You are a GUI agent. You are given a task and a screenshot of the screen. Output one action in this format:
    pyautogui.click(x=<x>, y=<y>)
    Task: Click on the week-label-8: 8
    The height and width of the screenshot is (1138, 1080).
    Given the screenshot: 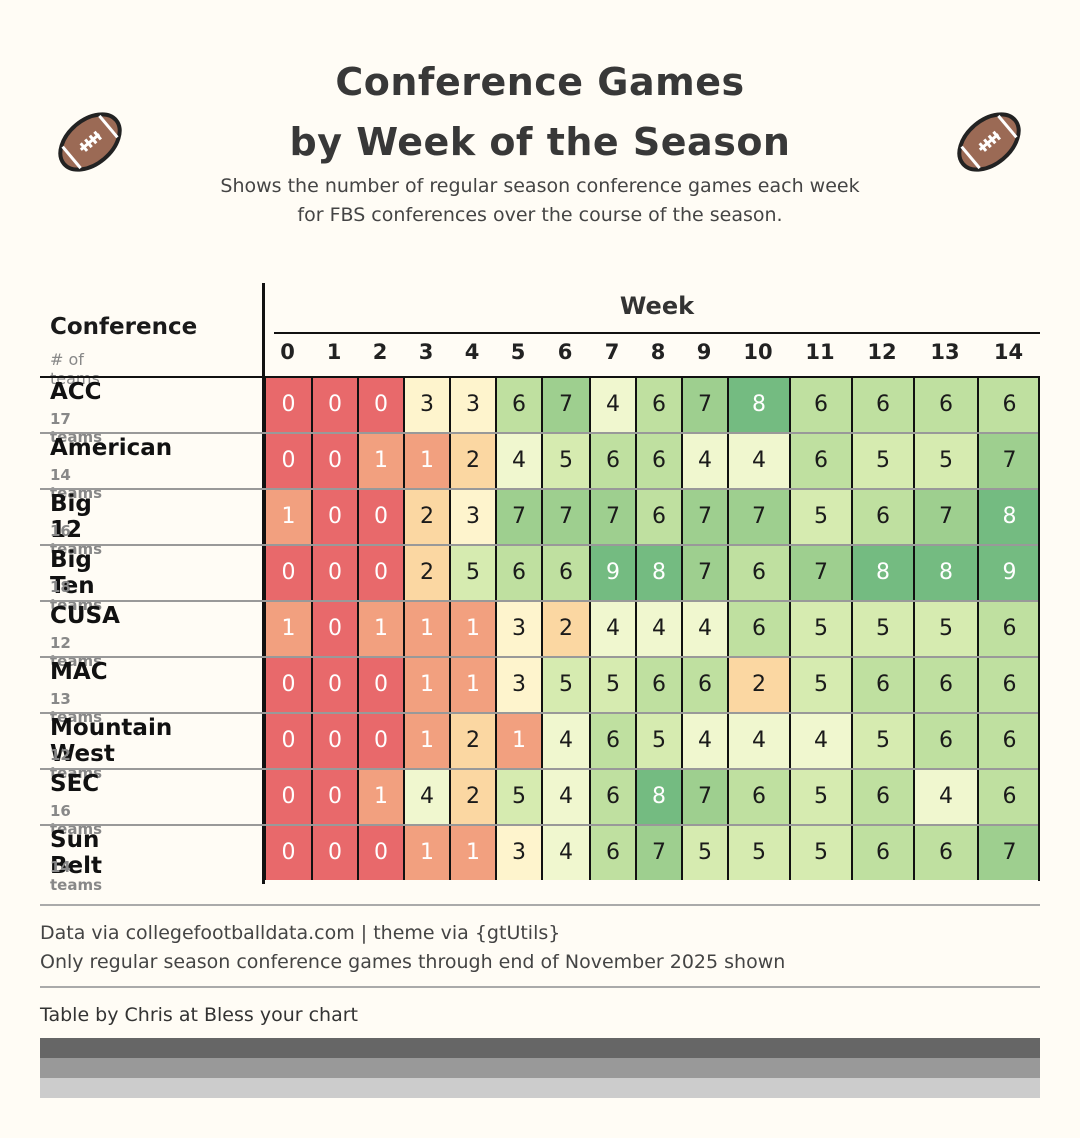 What is the action you would take?
    pyautogui.click(x=658, y=352)
    